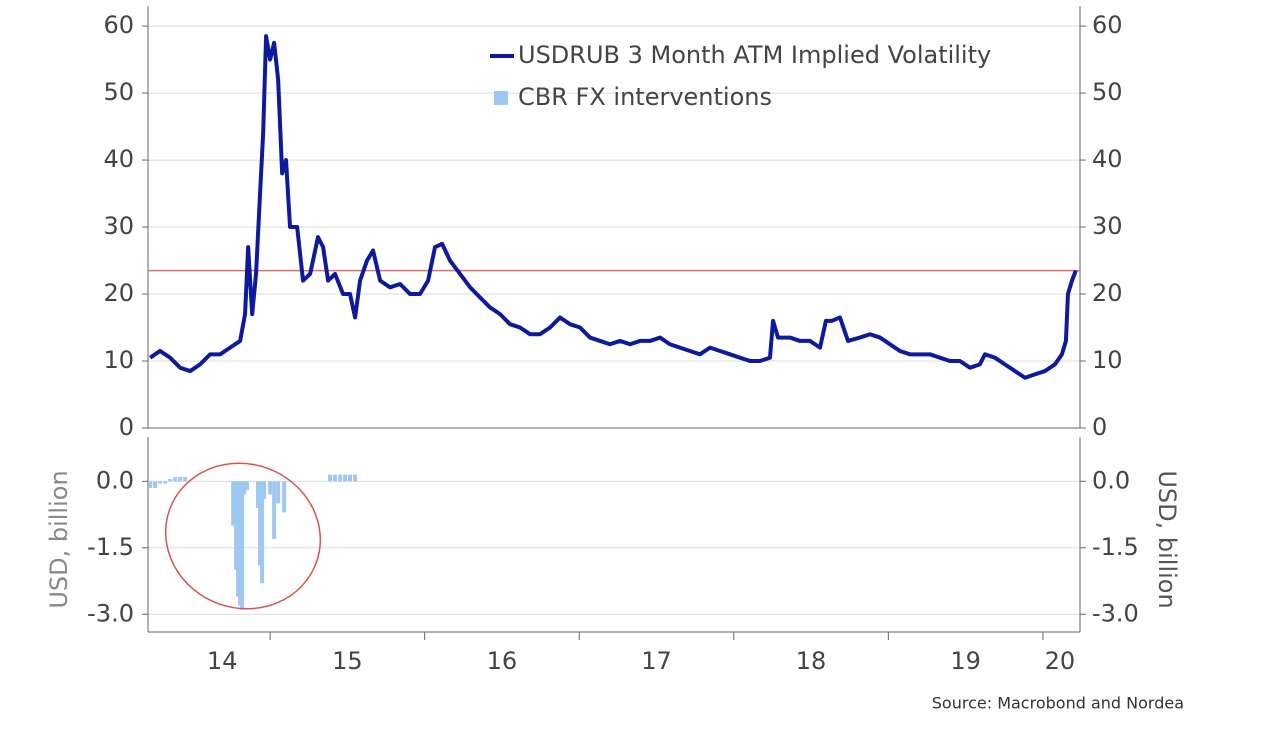 This screenshot has width=1280, height=740. What do you see at coordinates (645, 97) in the screenshot?
I see `legend-label: CBR FX interventions` at bounding box center [645, 97].